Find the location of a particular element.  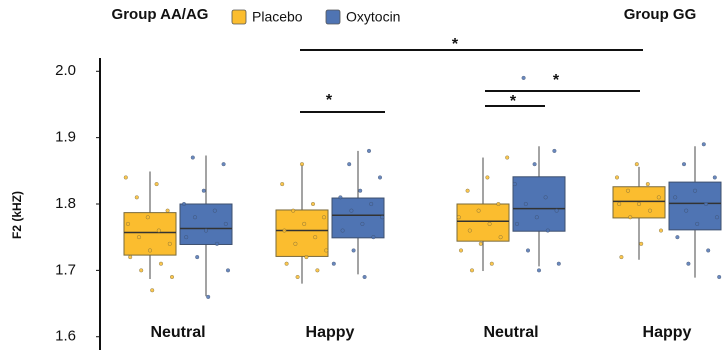

y-axis-label: F2 (kHZ) is located at coordinates (17, 215).